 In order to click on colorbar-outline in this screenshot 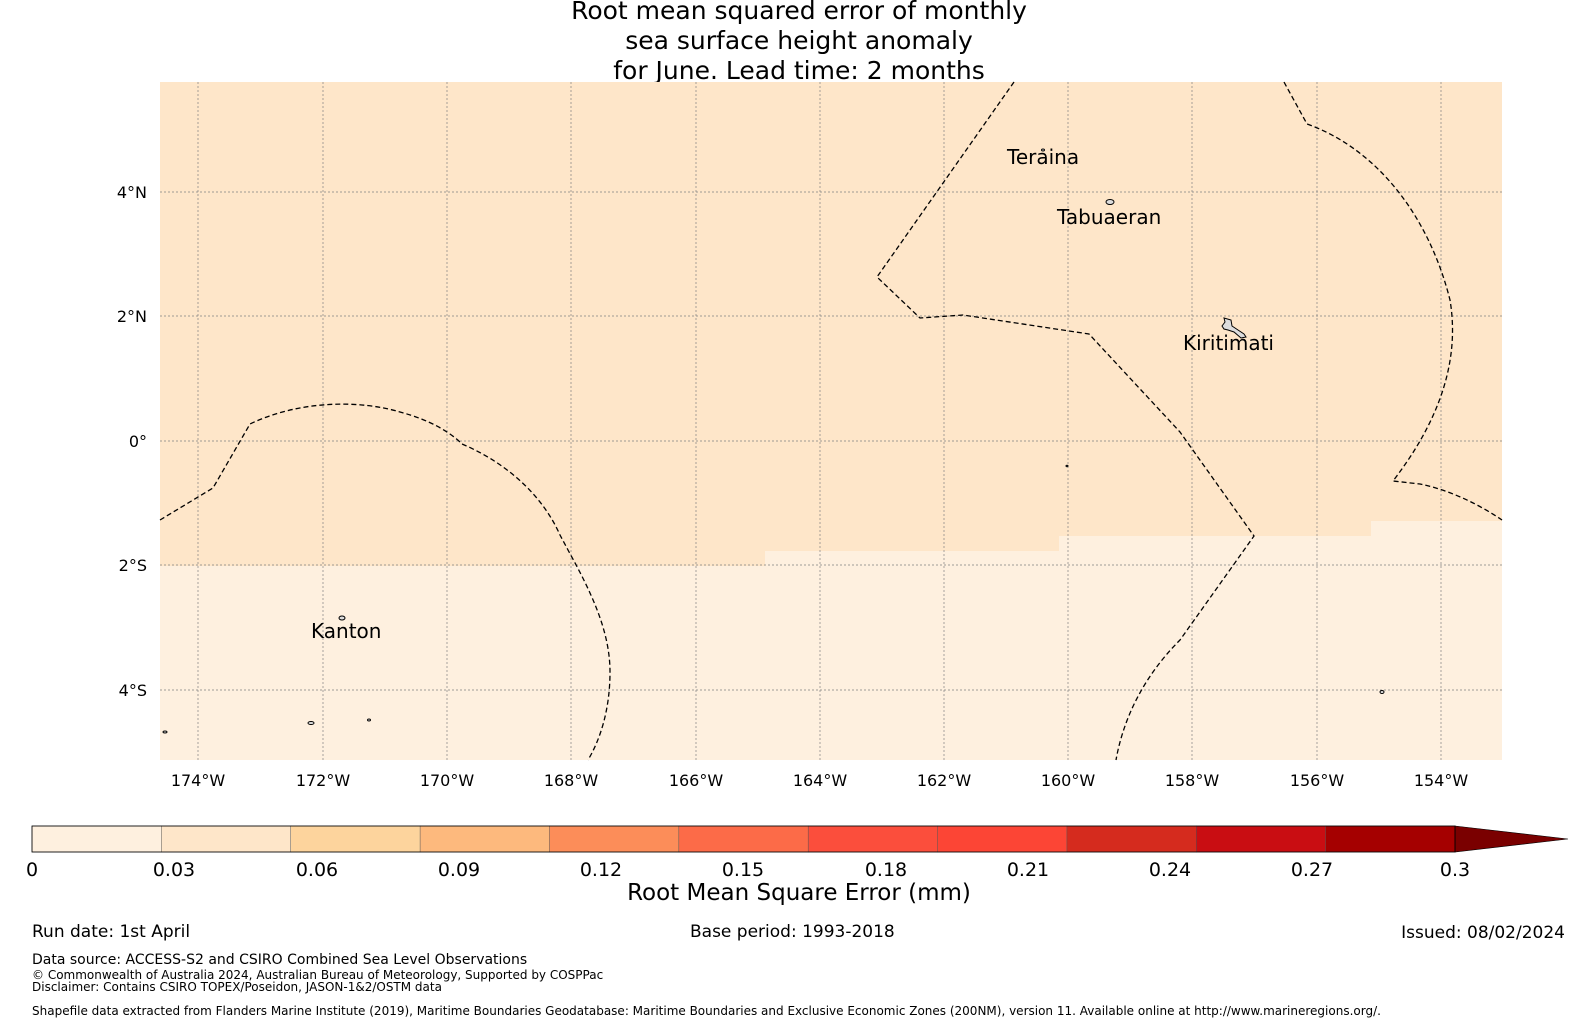, I will do `click(743, 839)`.